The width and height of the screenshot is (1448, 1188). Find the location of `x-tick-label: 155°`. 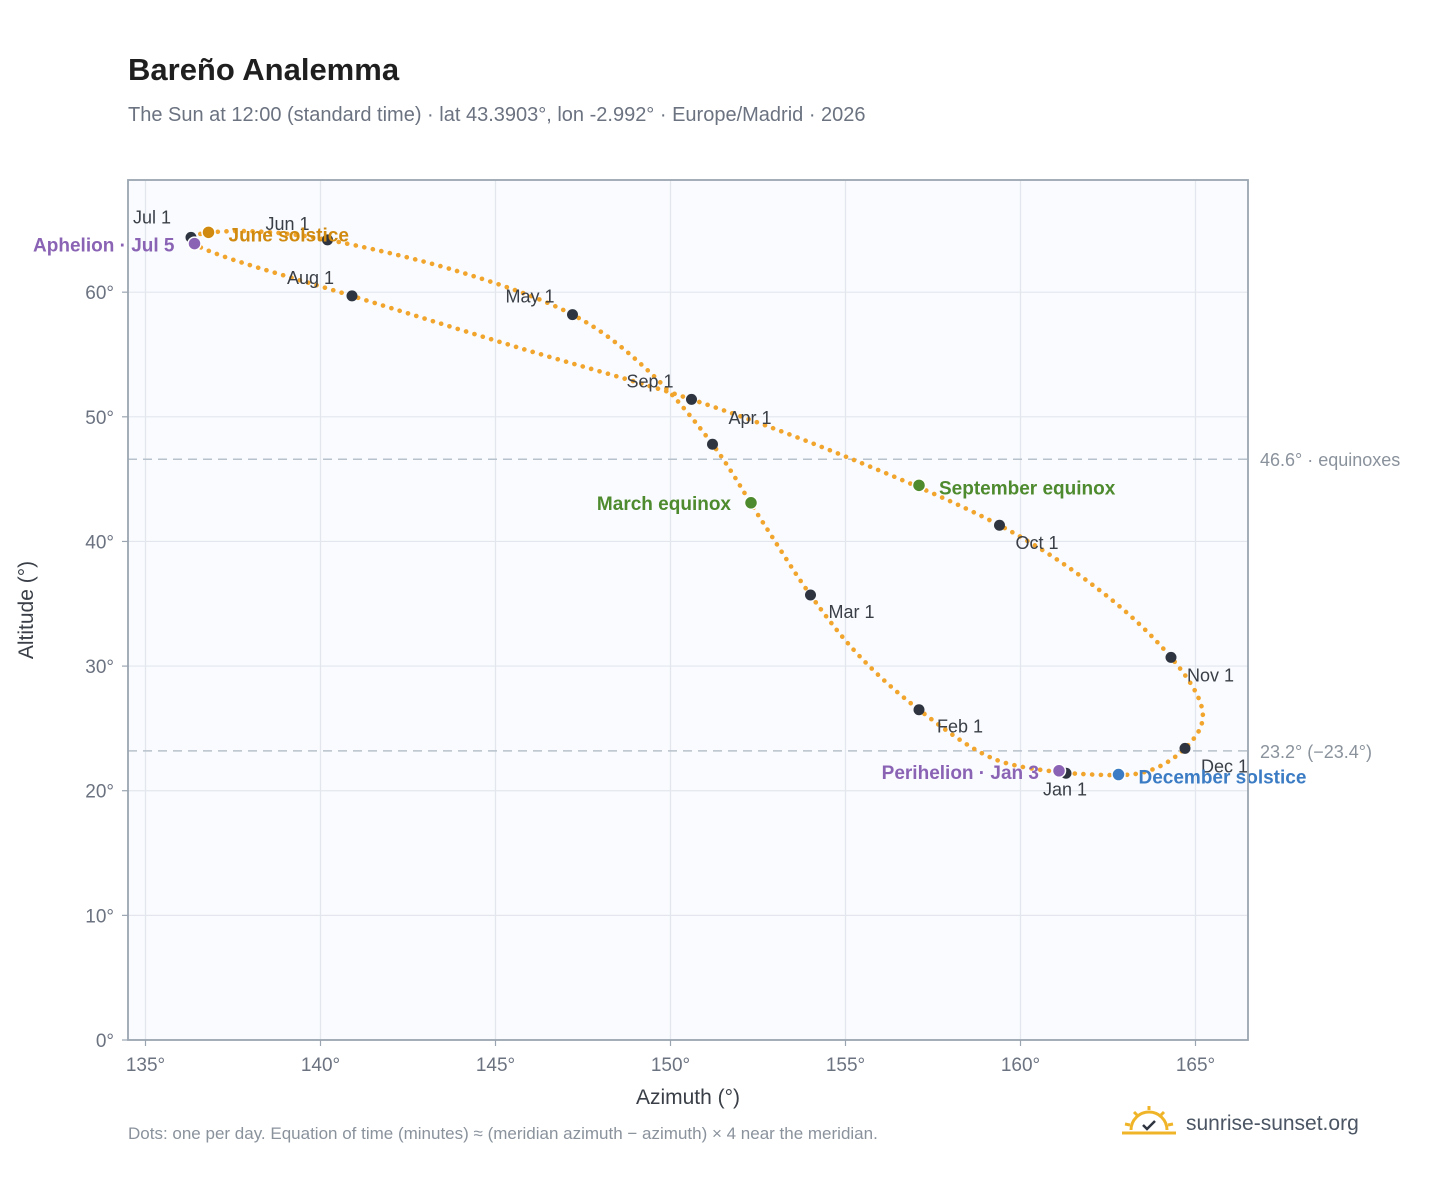

x-tick-label: 155° is located at coordinates (845, 1065).